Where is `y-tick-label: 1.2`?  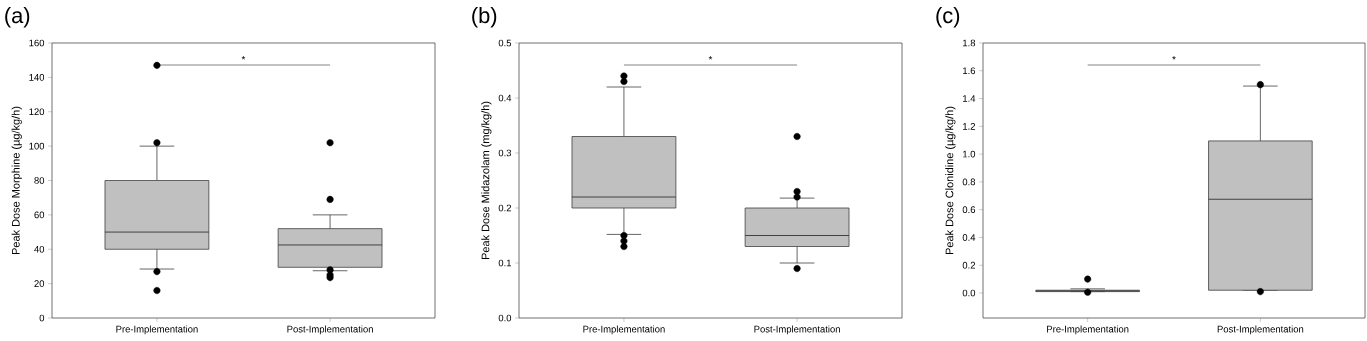
y-tick-label: 1.2 is located at coordinates (969, 126).